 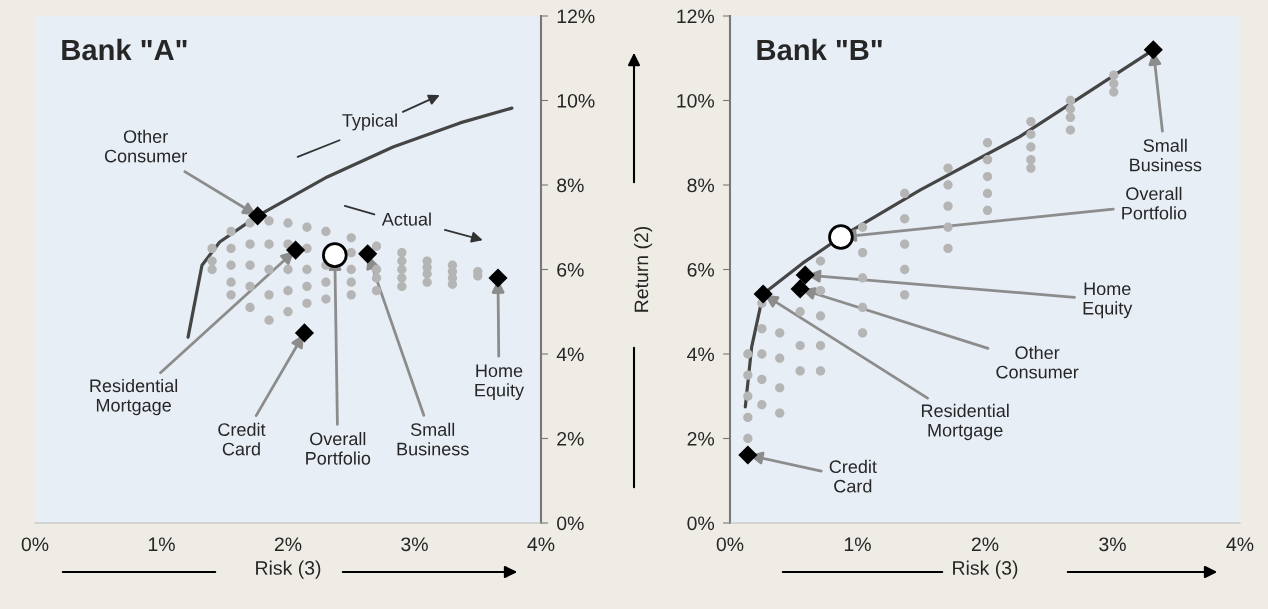 I want to click on y-tick-label: 8%, so click(x=701, y=185).